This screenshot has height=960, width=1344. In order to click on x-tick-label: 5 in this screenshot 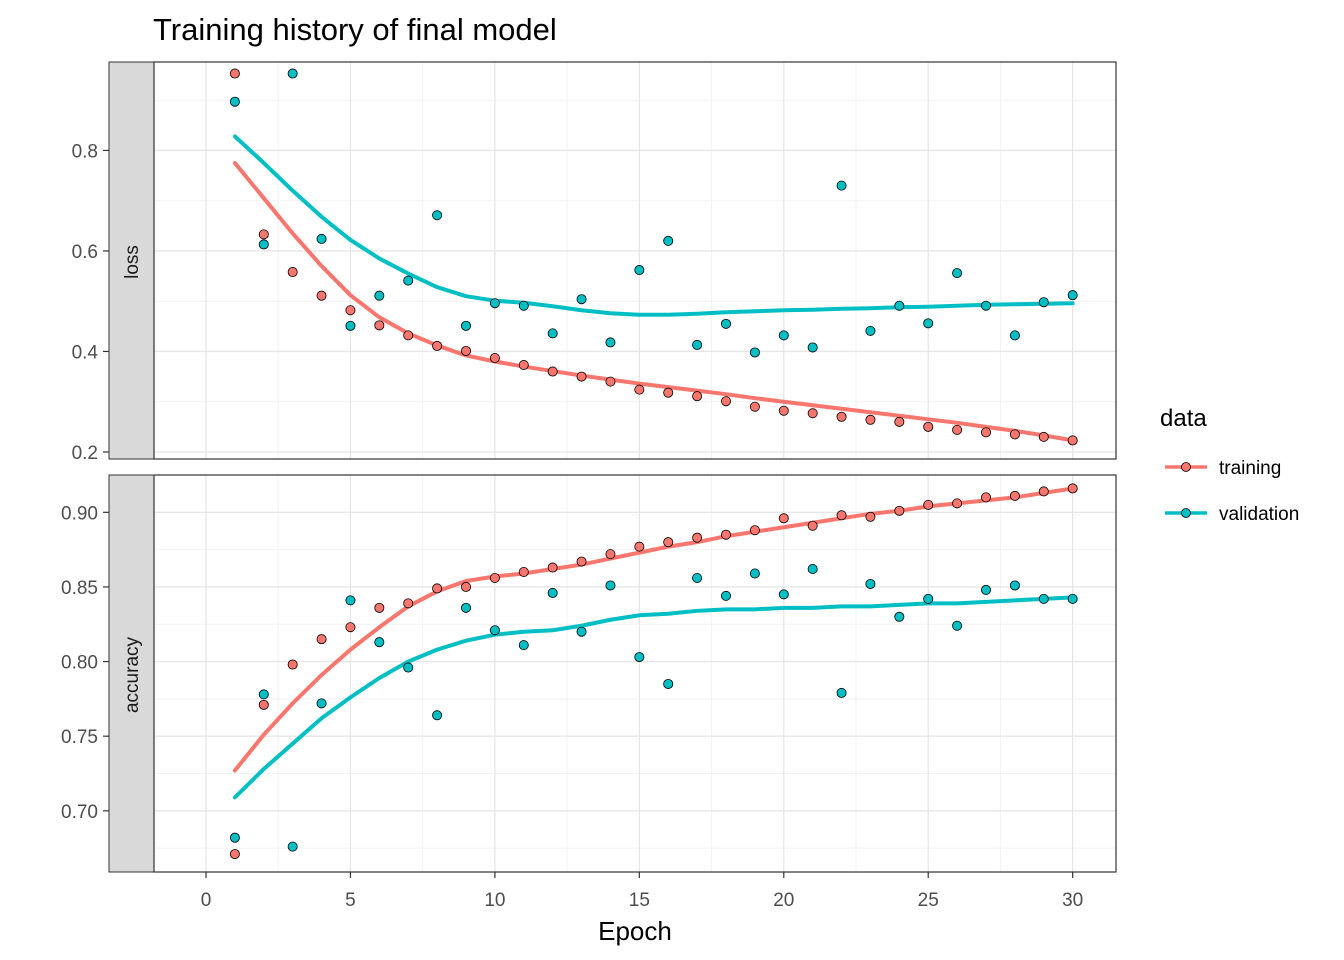, I will do `click(350, 900)`.